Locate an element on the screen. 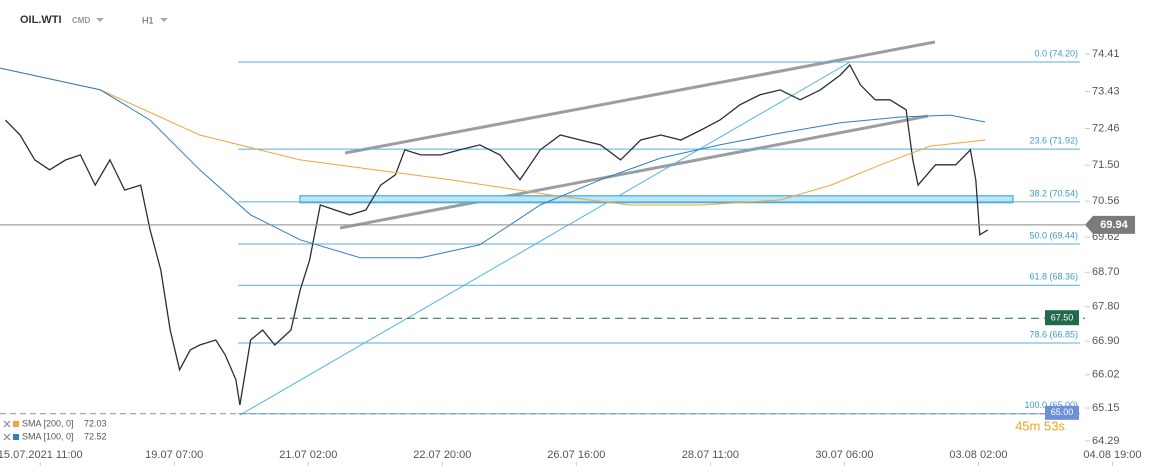 The width and height of the screenshot is (1151, 472). y-tick-label: 71.50 is located at coordinates (1106, 165).